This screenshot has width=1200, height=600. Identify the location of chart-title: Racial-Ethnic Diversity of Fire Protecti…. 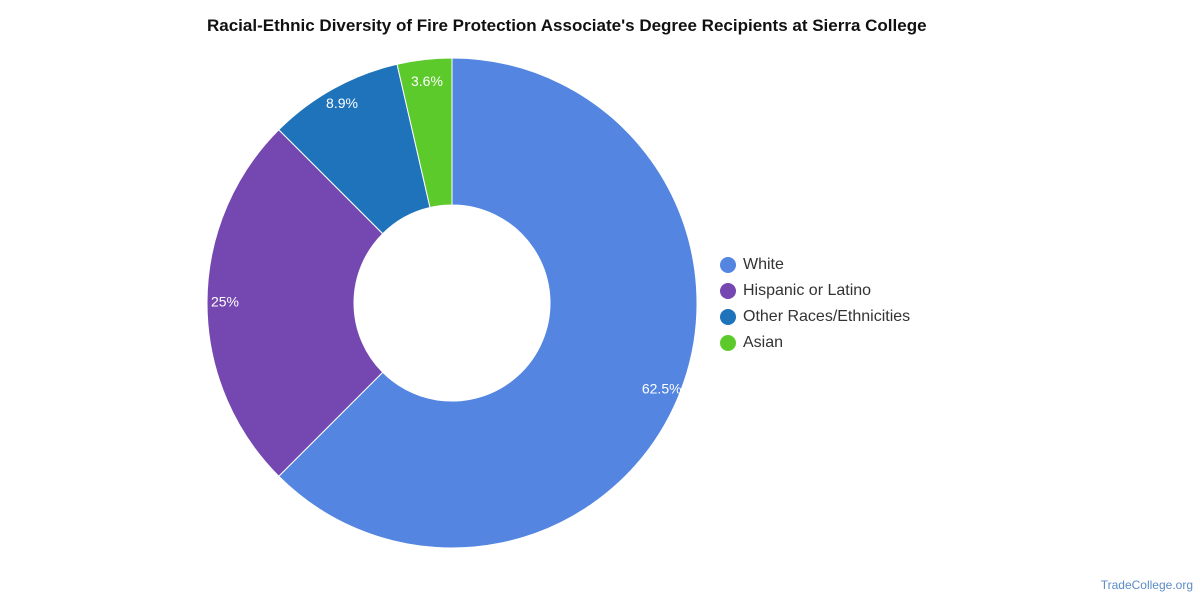
(567, 25).